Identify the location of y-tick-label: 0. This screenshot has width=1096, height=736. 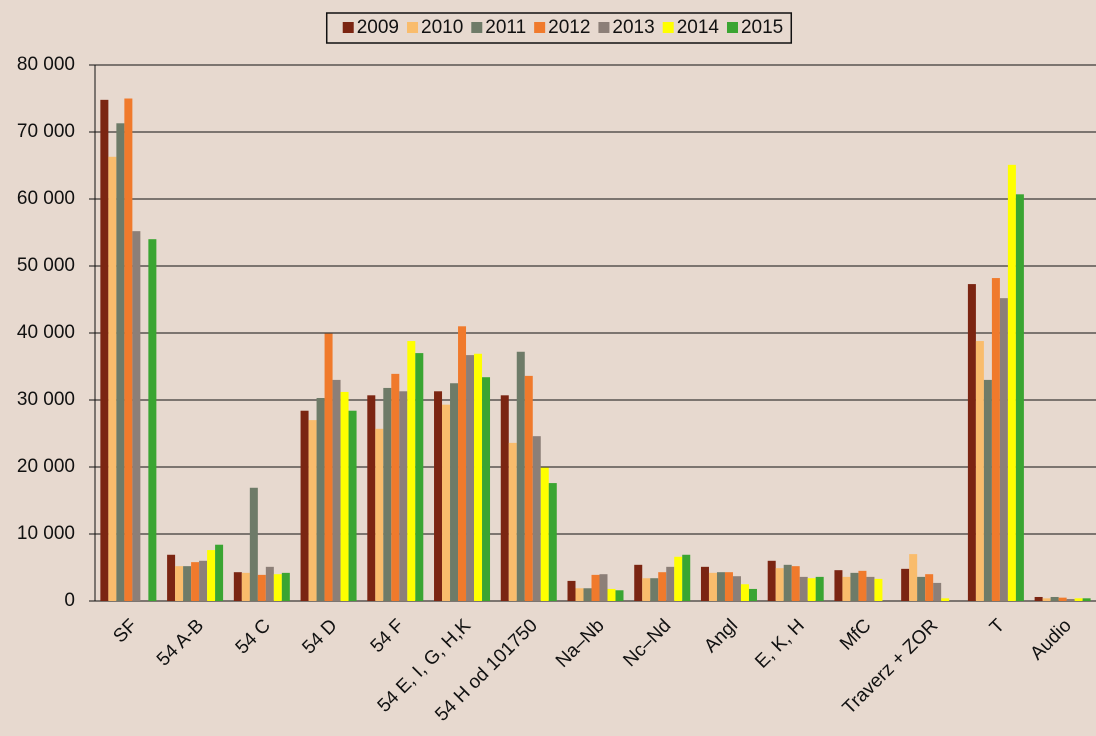
(69, 600).